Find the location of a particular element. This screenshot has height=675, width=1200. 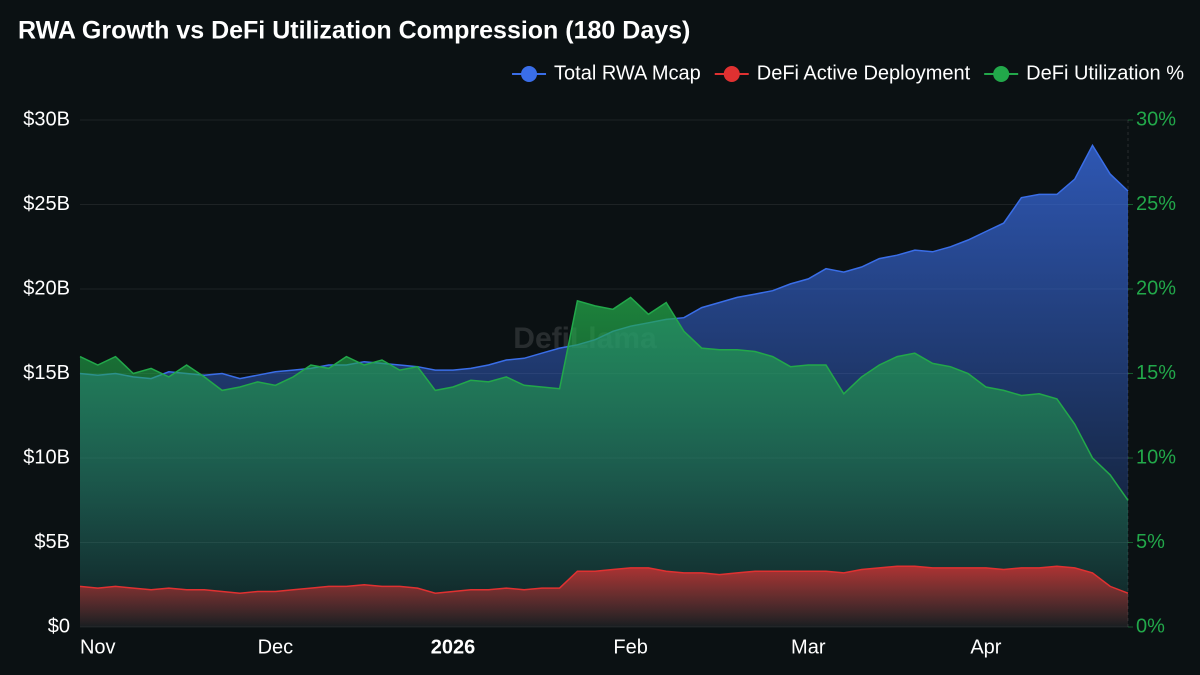

y-tick-label: $25B is located at coordinates (46, 204).